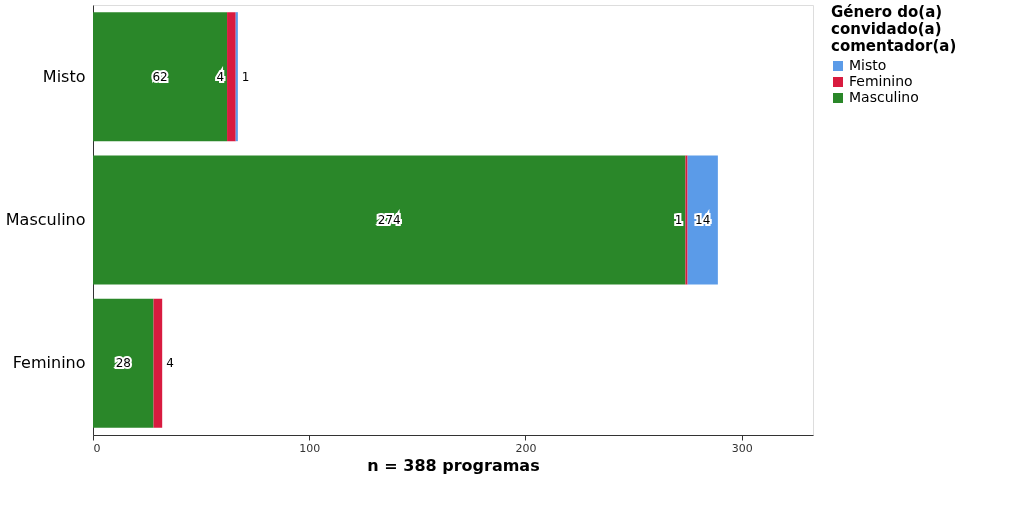  What do you see at coordinates (49, 363) in the screenshot?
I see `y-tick-label: Feminino` at bounding box center [49, 363].